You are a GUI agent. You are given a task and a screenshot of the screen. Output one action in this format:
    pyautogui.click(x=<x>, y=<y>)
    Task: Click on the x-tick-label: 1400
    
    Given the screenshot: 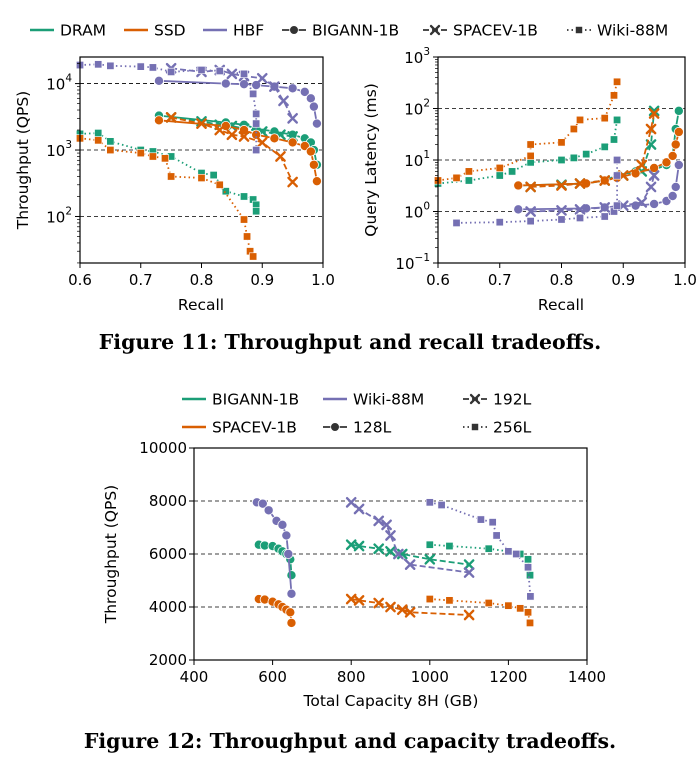 What is the action you would take?
    pyautogui.click(x=587, y=677)
    